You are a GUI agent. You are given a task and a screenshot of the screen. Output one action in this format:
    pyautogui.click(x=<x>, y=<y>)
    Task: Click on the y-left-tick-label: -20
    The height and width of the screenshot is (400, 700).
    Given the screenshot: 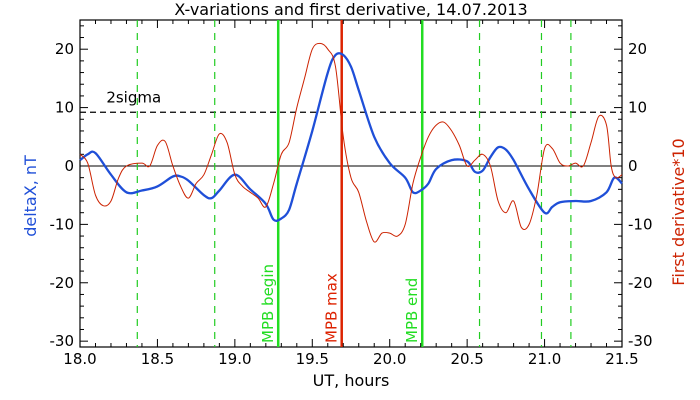 What is the action you would take?
    pyautogui.click(x=62, y=283)
    